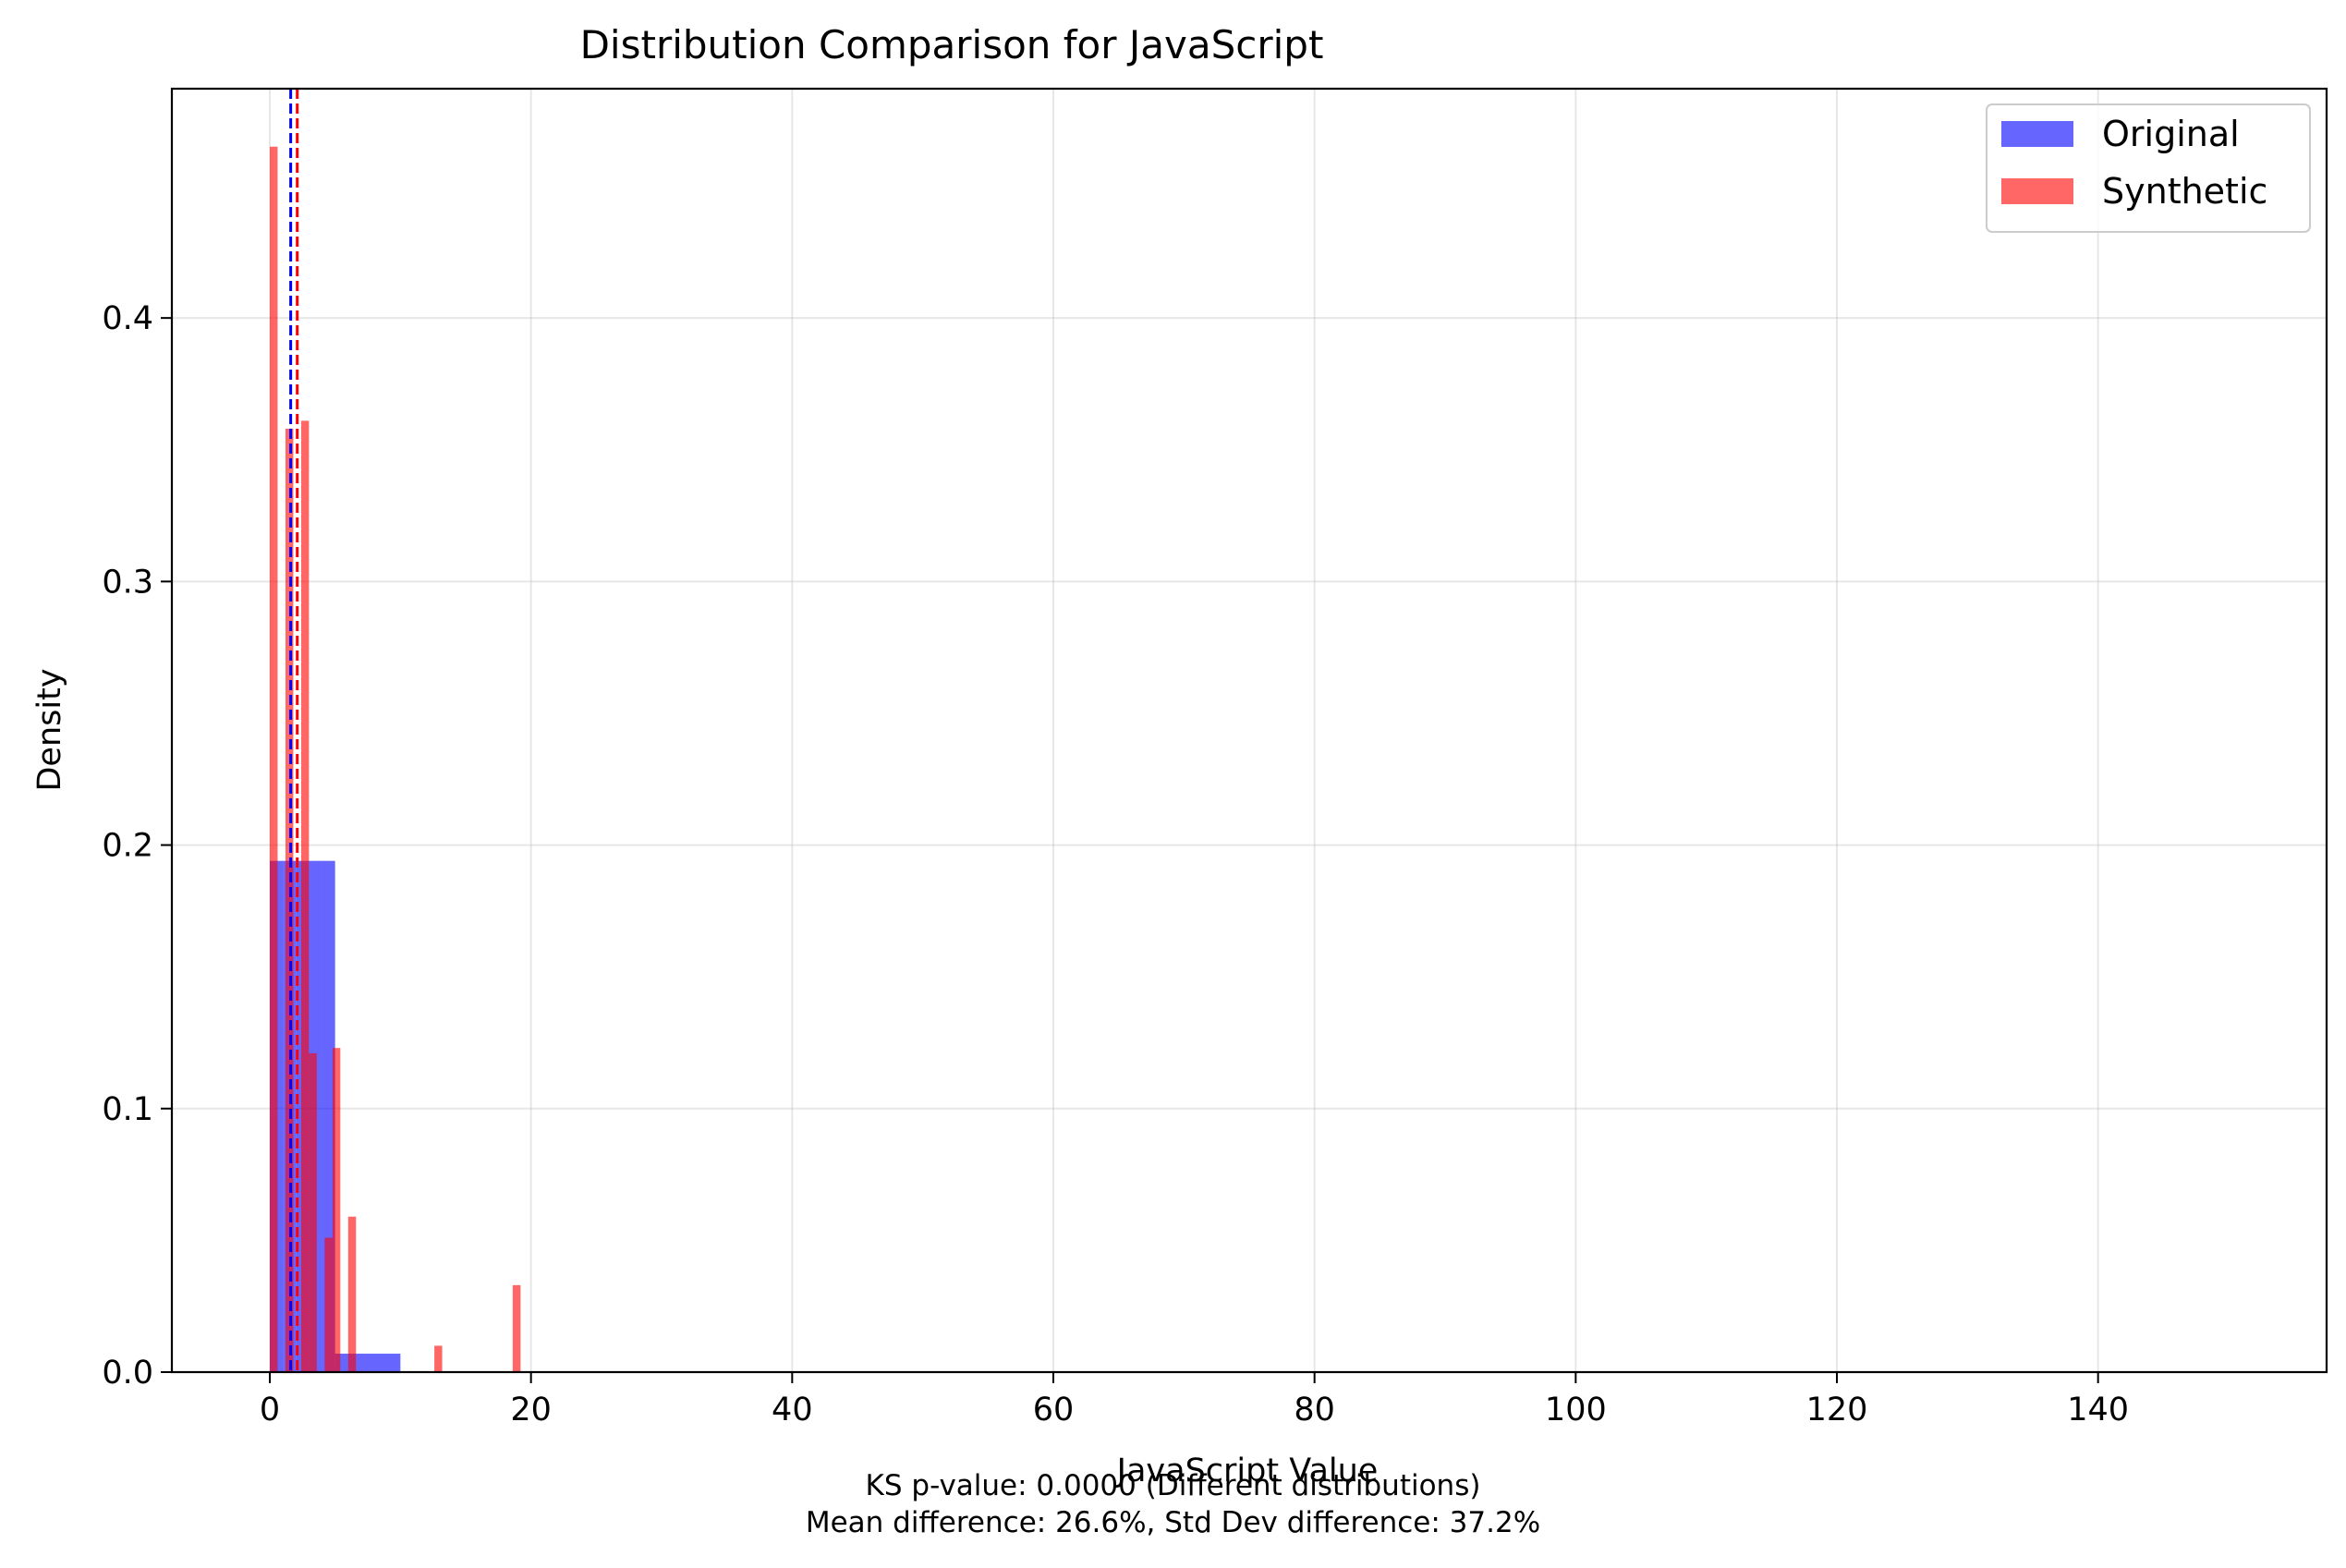  What do you see at coordinates (1314, 1410) in the screenshot?
I see `x-tick-label: 80` at bounding box center [1314, 1410].